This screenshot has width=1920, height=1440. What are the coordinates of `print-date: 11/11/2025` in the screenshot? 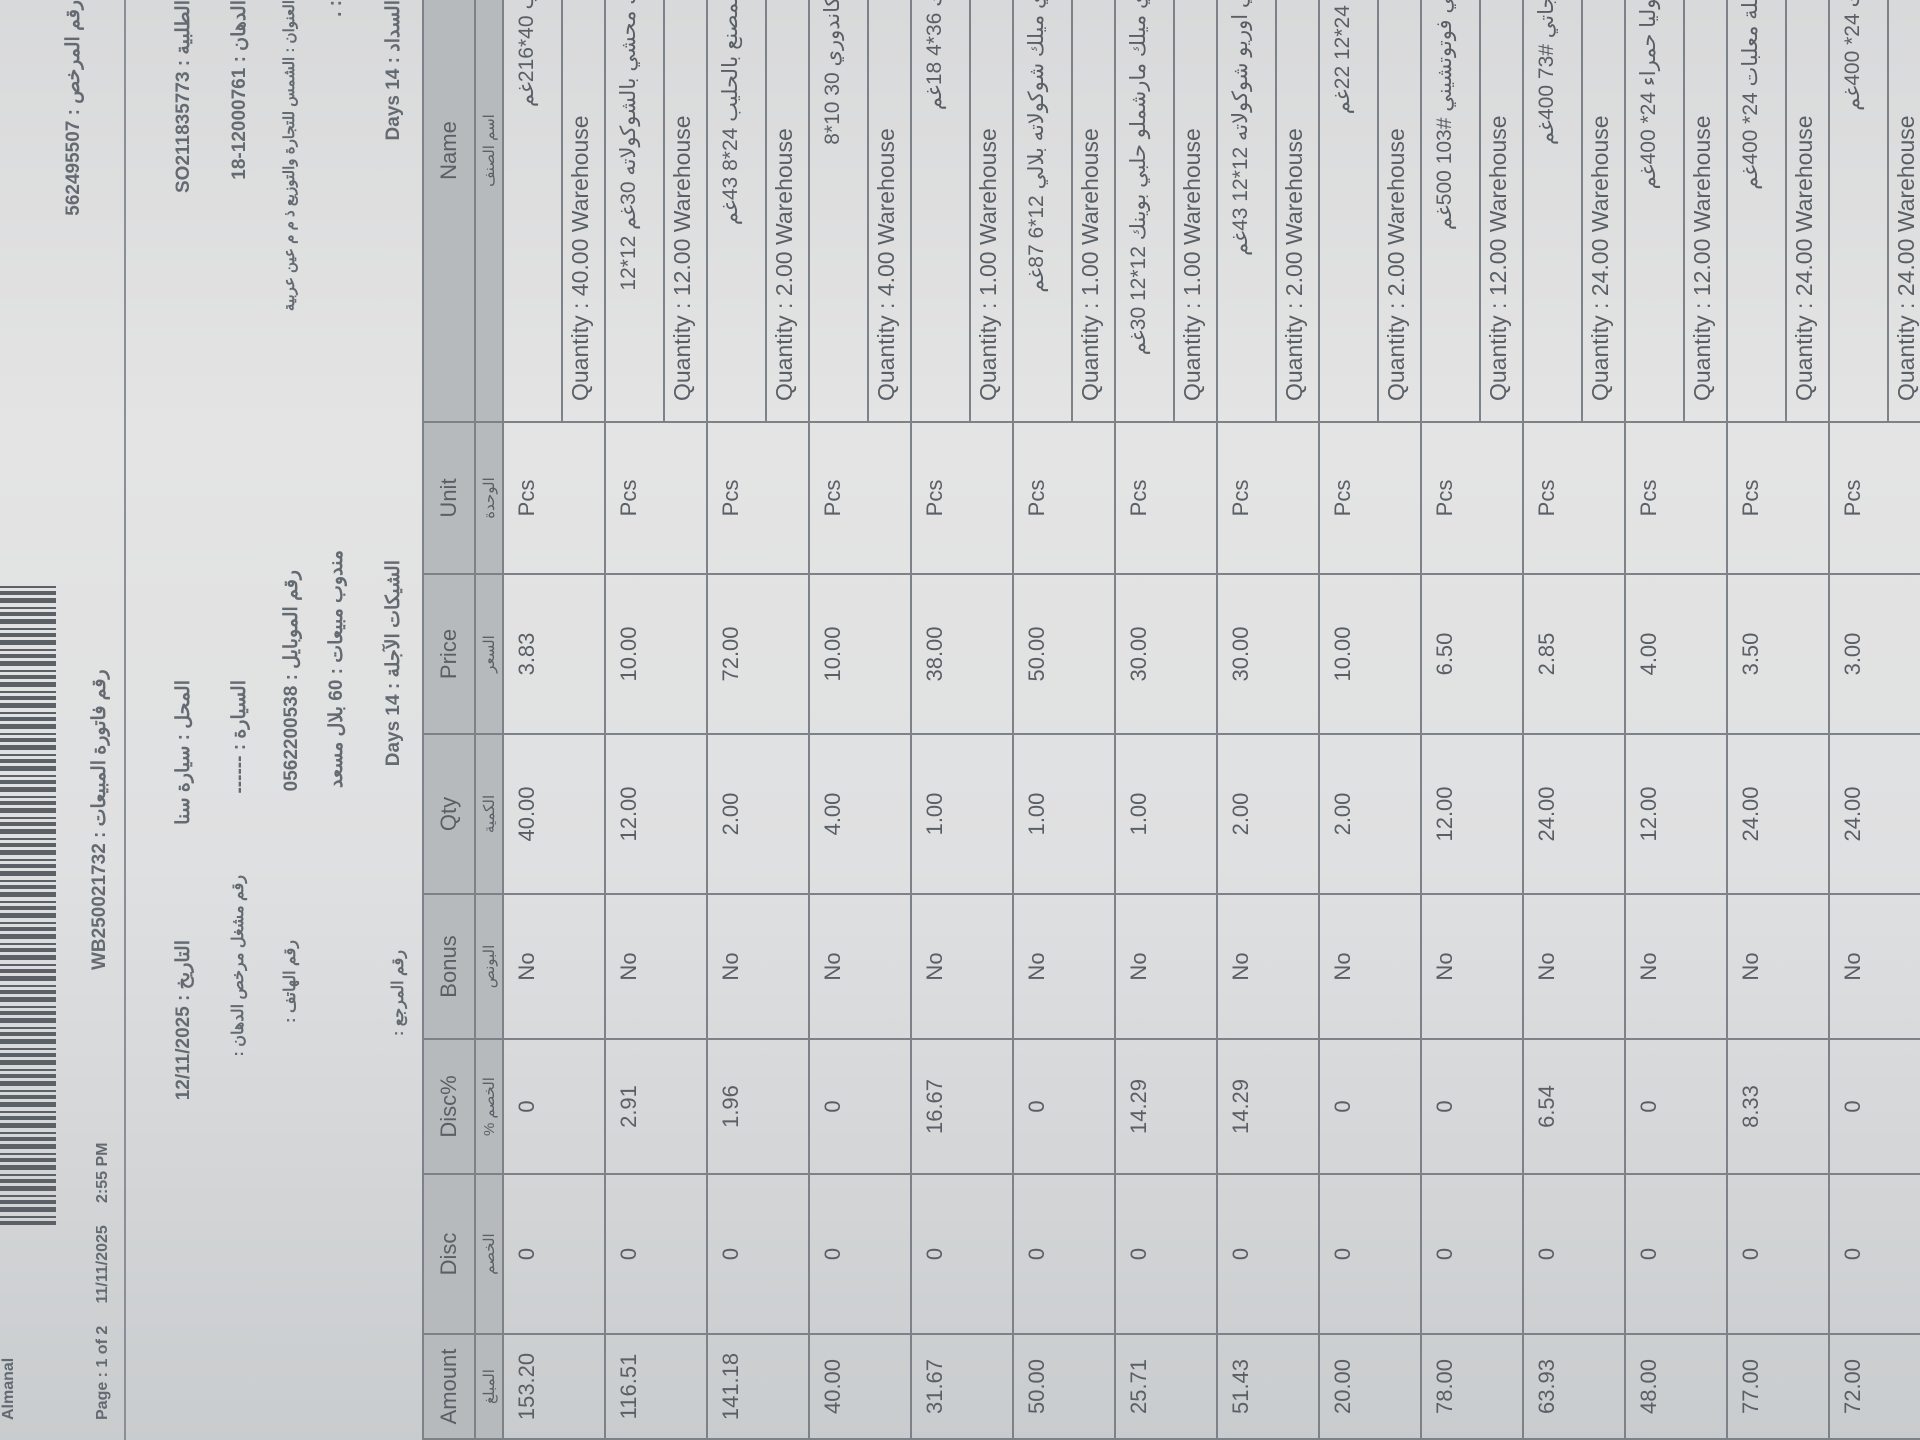 It's located at (102, 1264).